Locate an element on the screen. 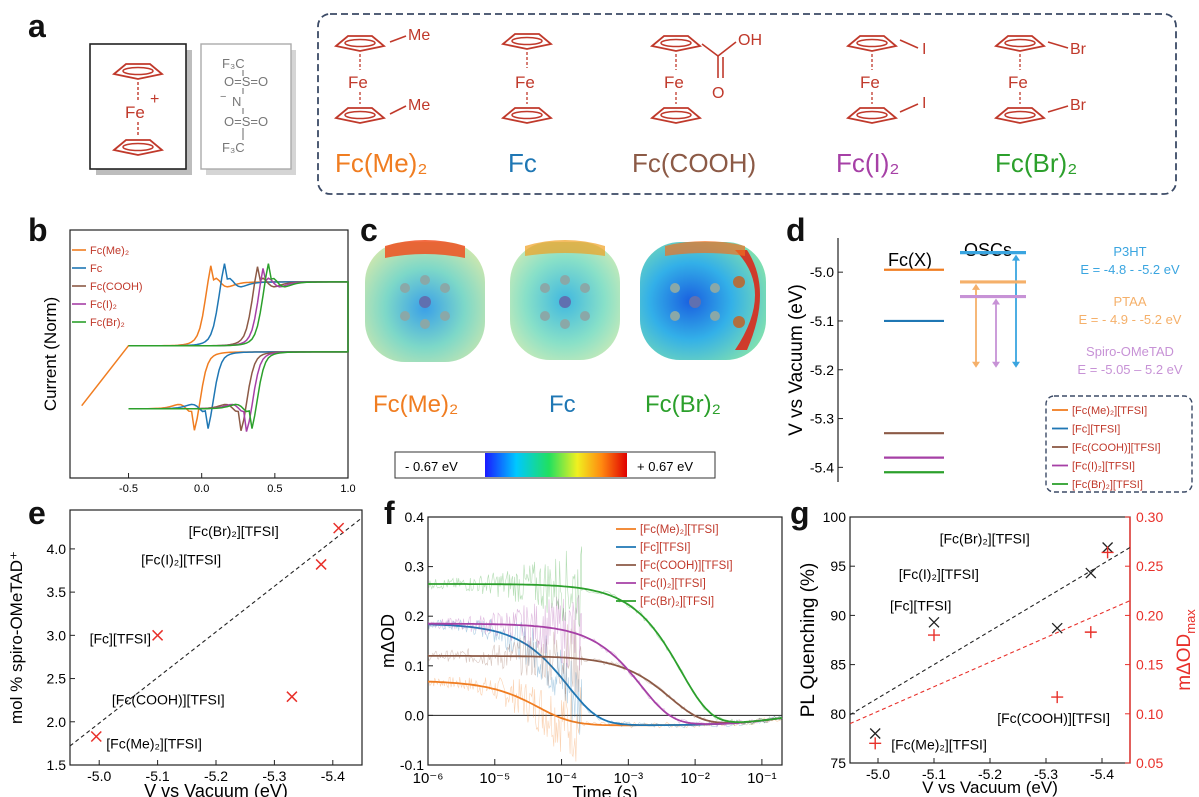 The width and height of the screenshot is (1199, 797). y-tick-label: 0.0 is located at coordinates (415, 715).